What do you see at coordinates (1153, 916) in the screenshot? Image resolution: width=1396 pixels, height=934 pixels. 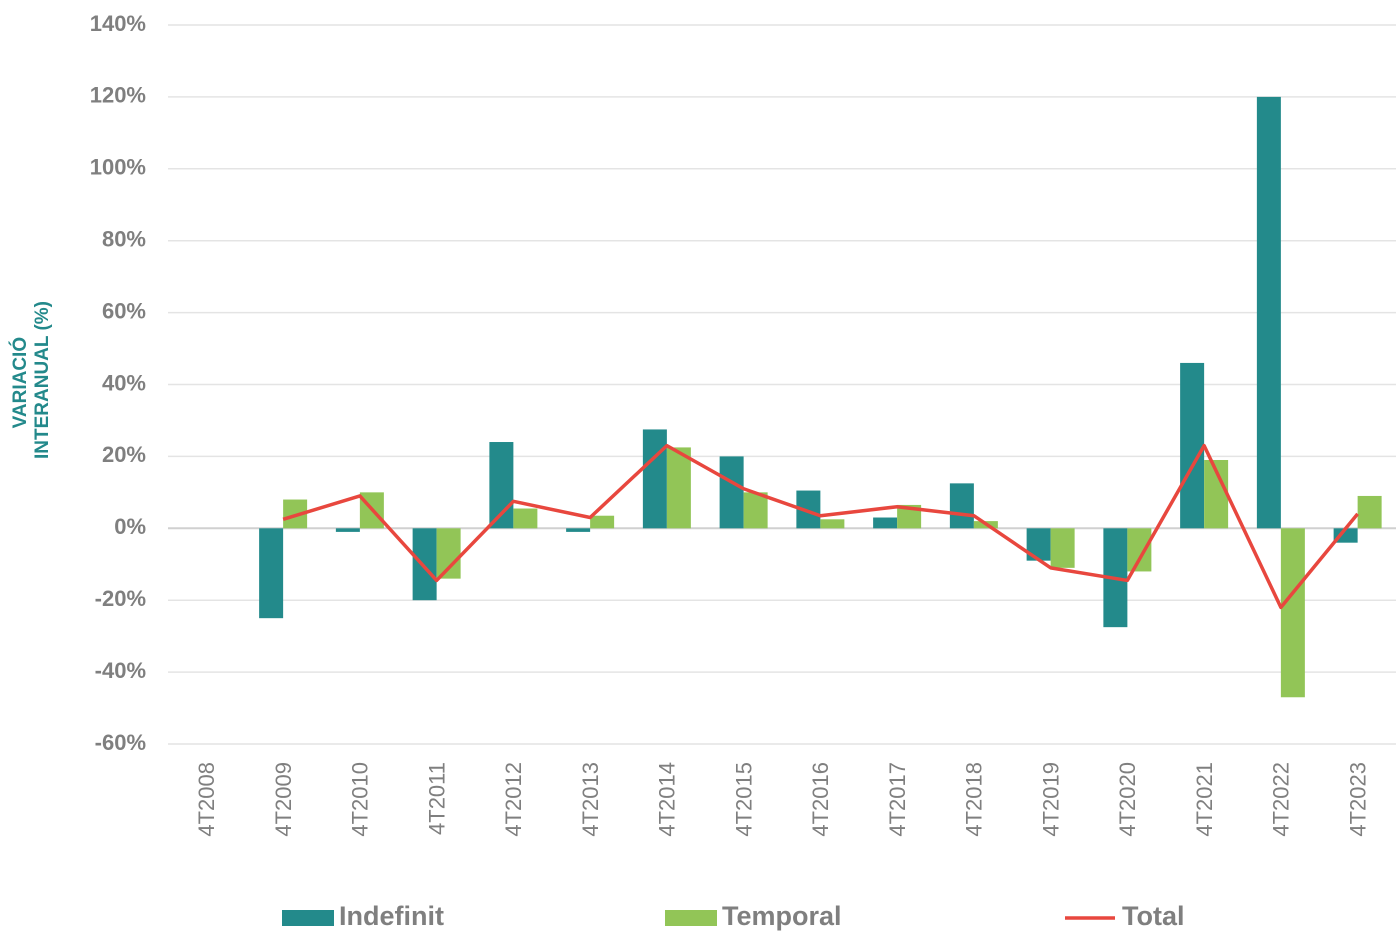 I see `legend-label: Total` at bounding box center [1153, 916].